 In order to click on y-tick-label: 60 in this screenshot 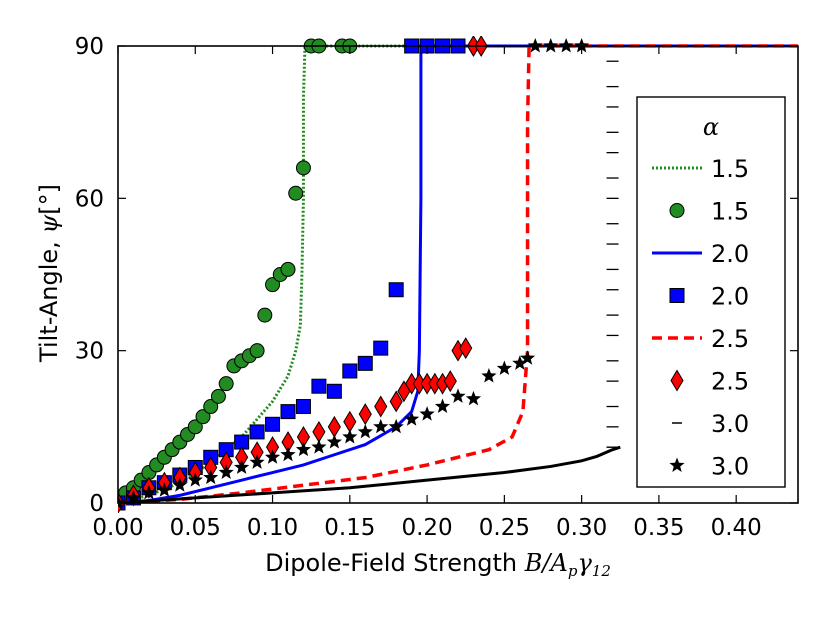, I will do `click(89, 199)`.